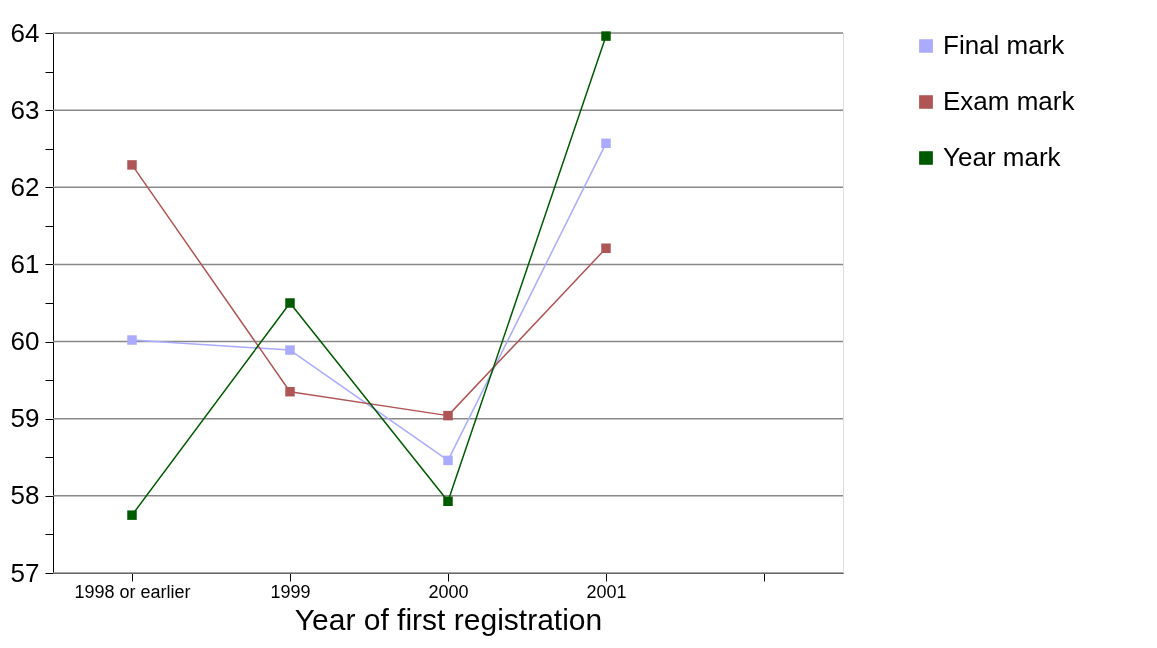  What do you see at coordinates (1009, 101) in the screenshot?
I see `legend-label: Exam mark` at bounding box center [1009, 101].